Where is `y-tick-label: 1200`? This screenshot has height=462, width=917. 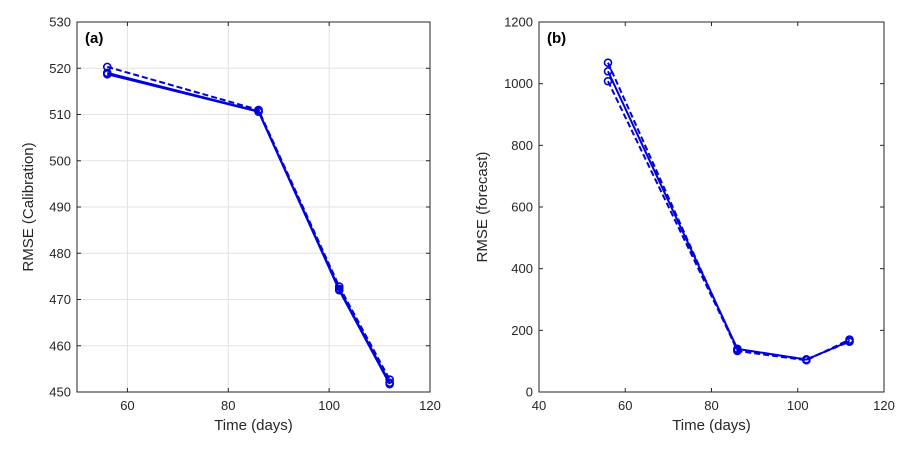 y-tick-label: 1200 is located at coordinates (518, 22).